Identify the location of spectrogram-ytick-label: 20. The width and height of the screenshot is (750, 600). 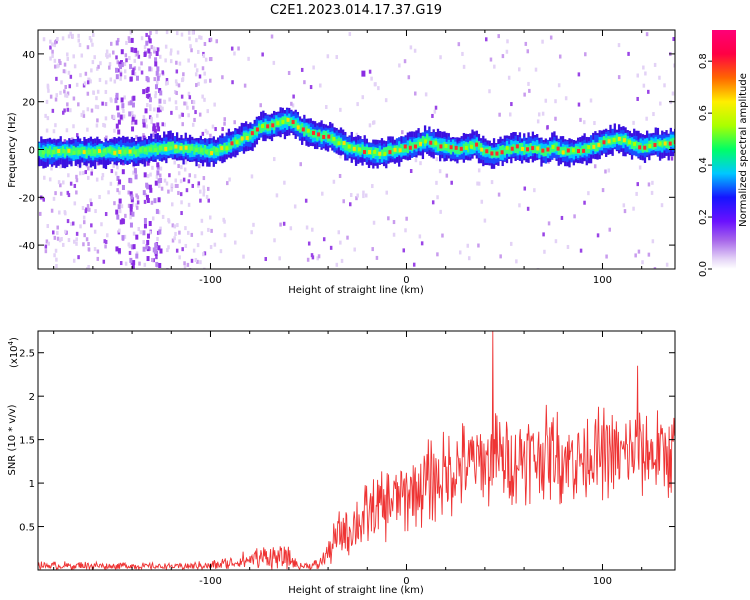
(28, 103).